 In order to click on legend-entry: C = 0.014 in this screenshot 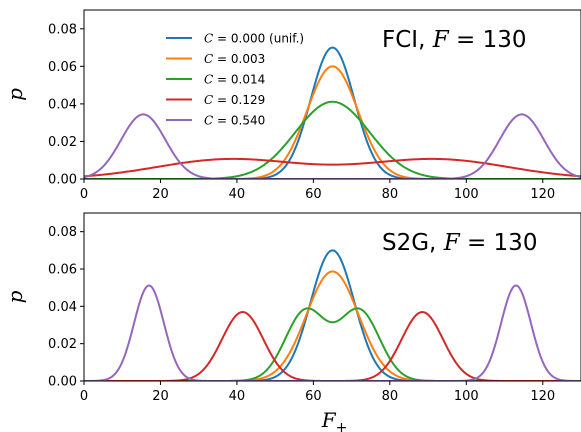, I will do `click(234, 80)`.